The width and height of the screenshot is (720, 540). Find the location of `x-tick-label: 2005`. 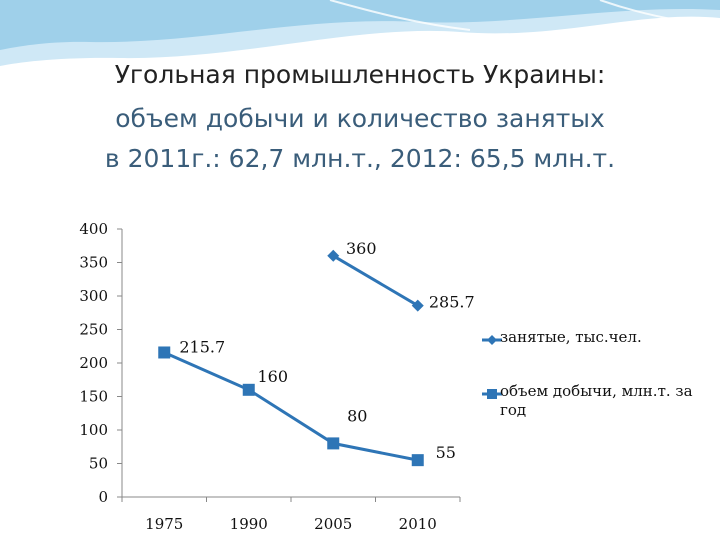

x-tick-label: 2005 is located at coordinates (333, 524).